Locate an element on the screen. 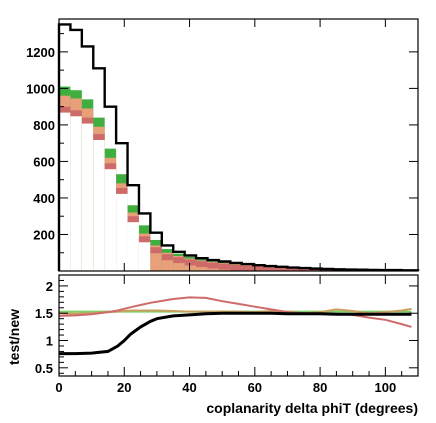 The image size is (436, 423). x-tick-label: 0 is located at coordinates (58, 387).